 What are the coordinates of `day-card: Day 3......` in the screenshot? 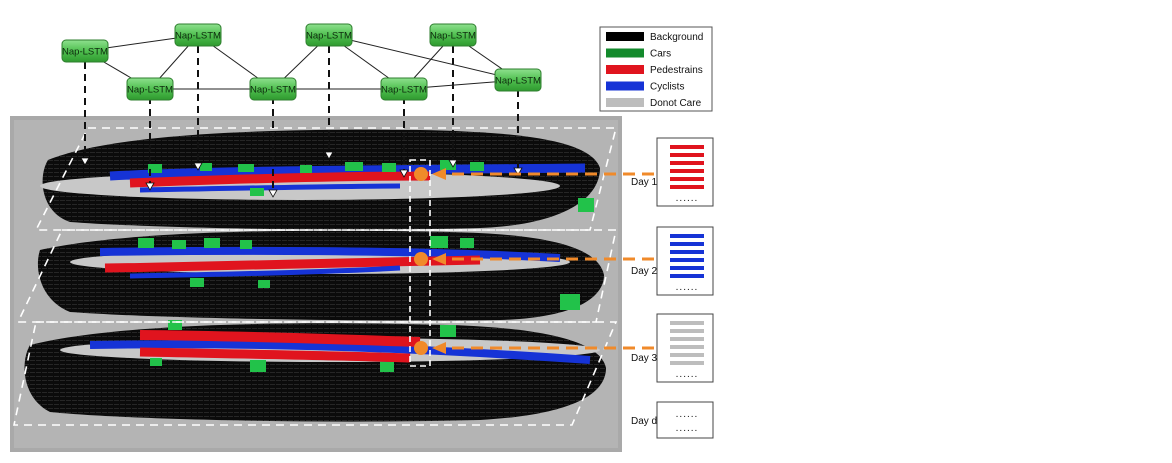 It's located at (672, 348).